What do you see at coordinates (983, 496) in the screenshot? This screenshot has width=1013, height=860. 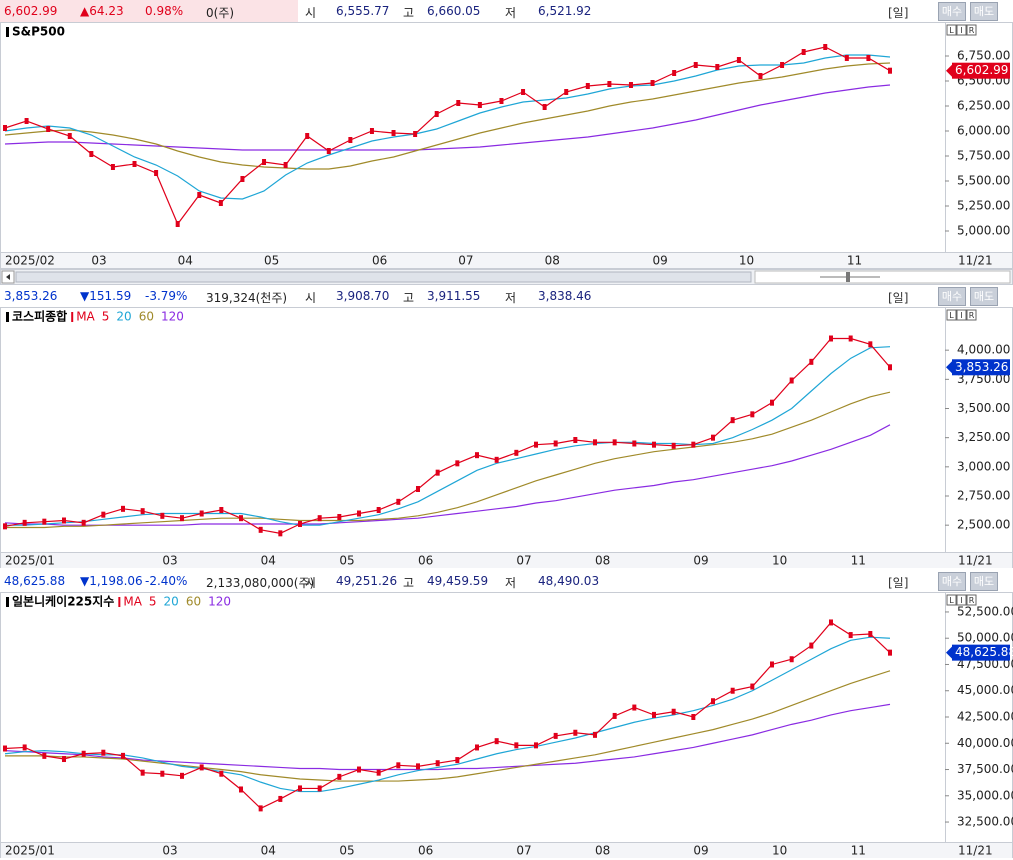 I see `y-tick-label: 2,750.00` at bounding box center [983, 496].